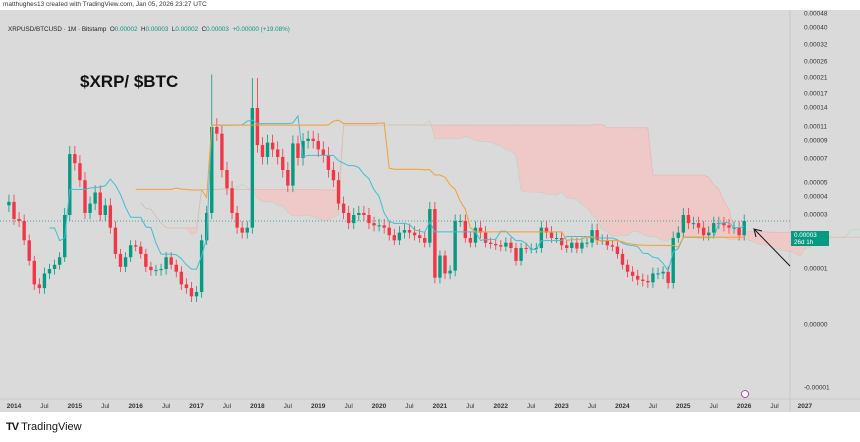 This screenshot has width=860, height=442. I want to click on close-label: C, so click(204, 29).